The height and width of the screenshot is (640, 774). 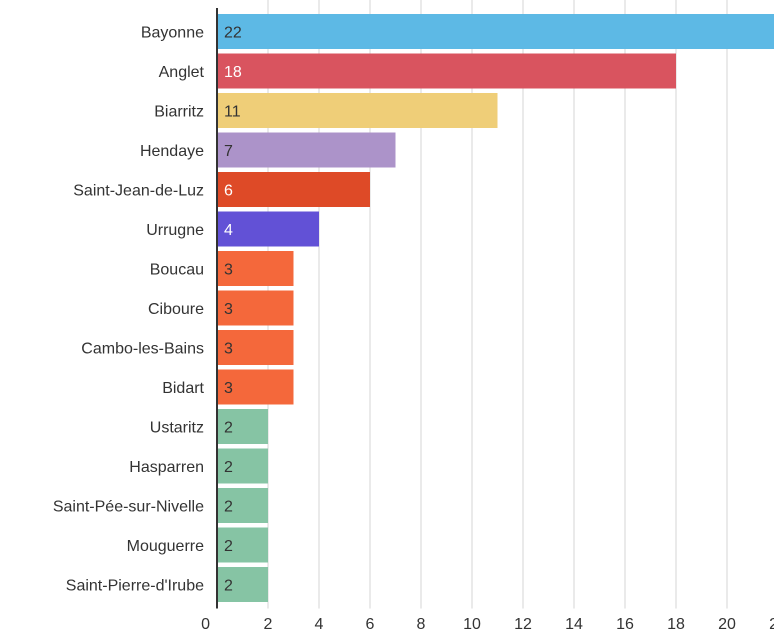 What do you see at coordinates (306, 150) in the screenshot?
I see `bar-hendaye` at bounding box center [306, 150].